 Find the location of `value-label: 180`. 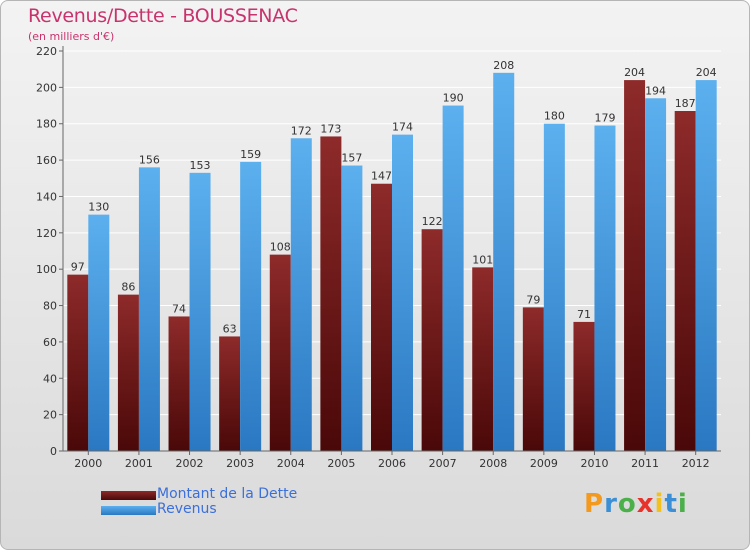

value-label: 180 is located at coordinates (554, 116).